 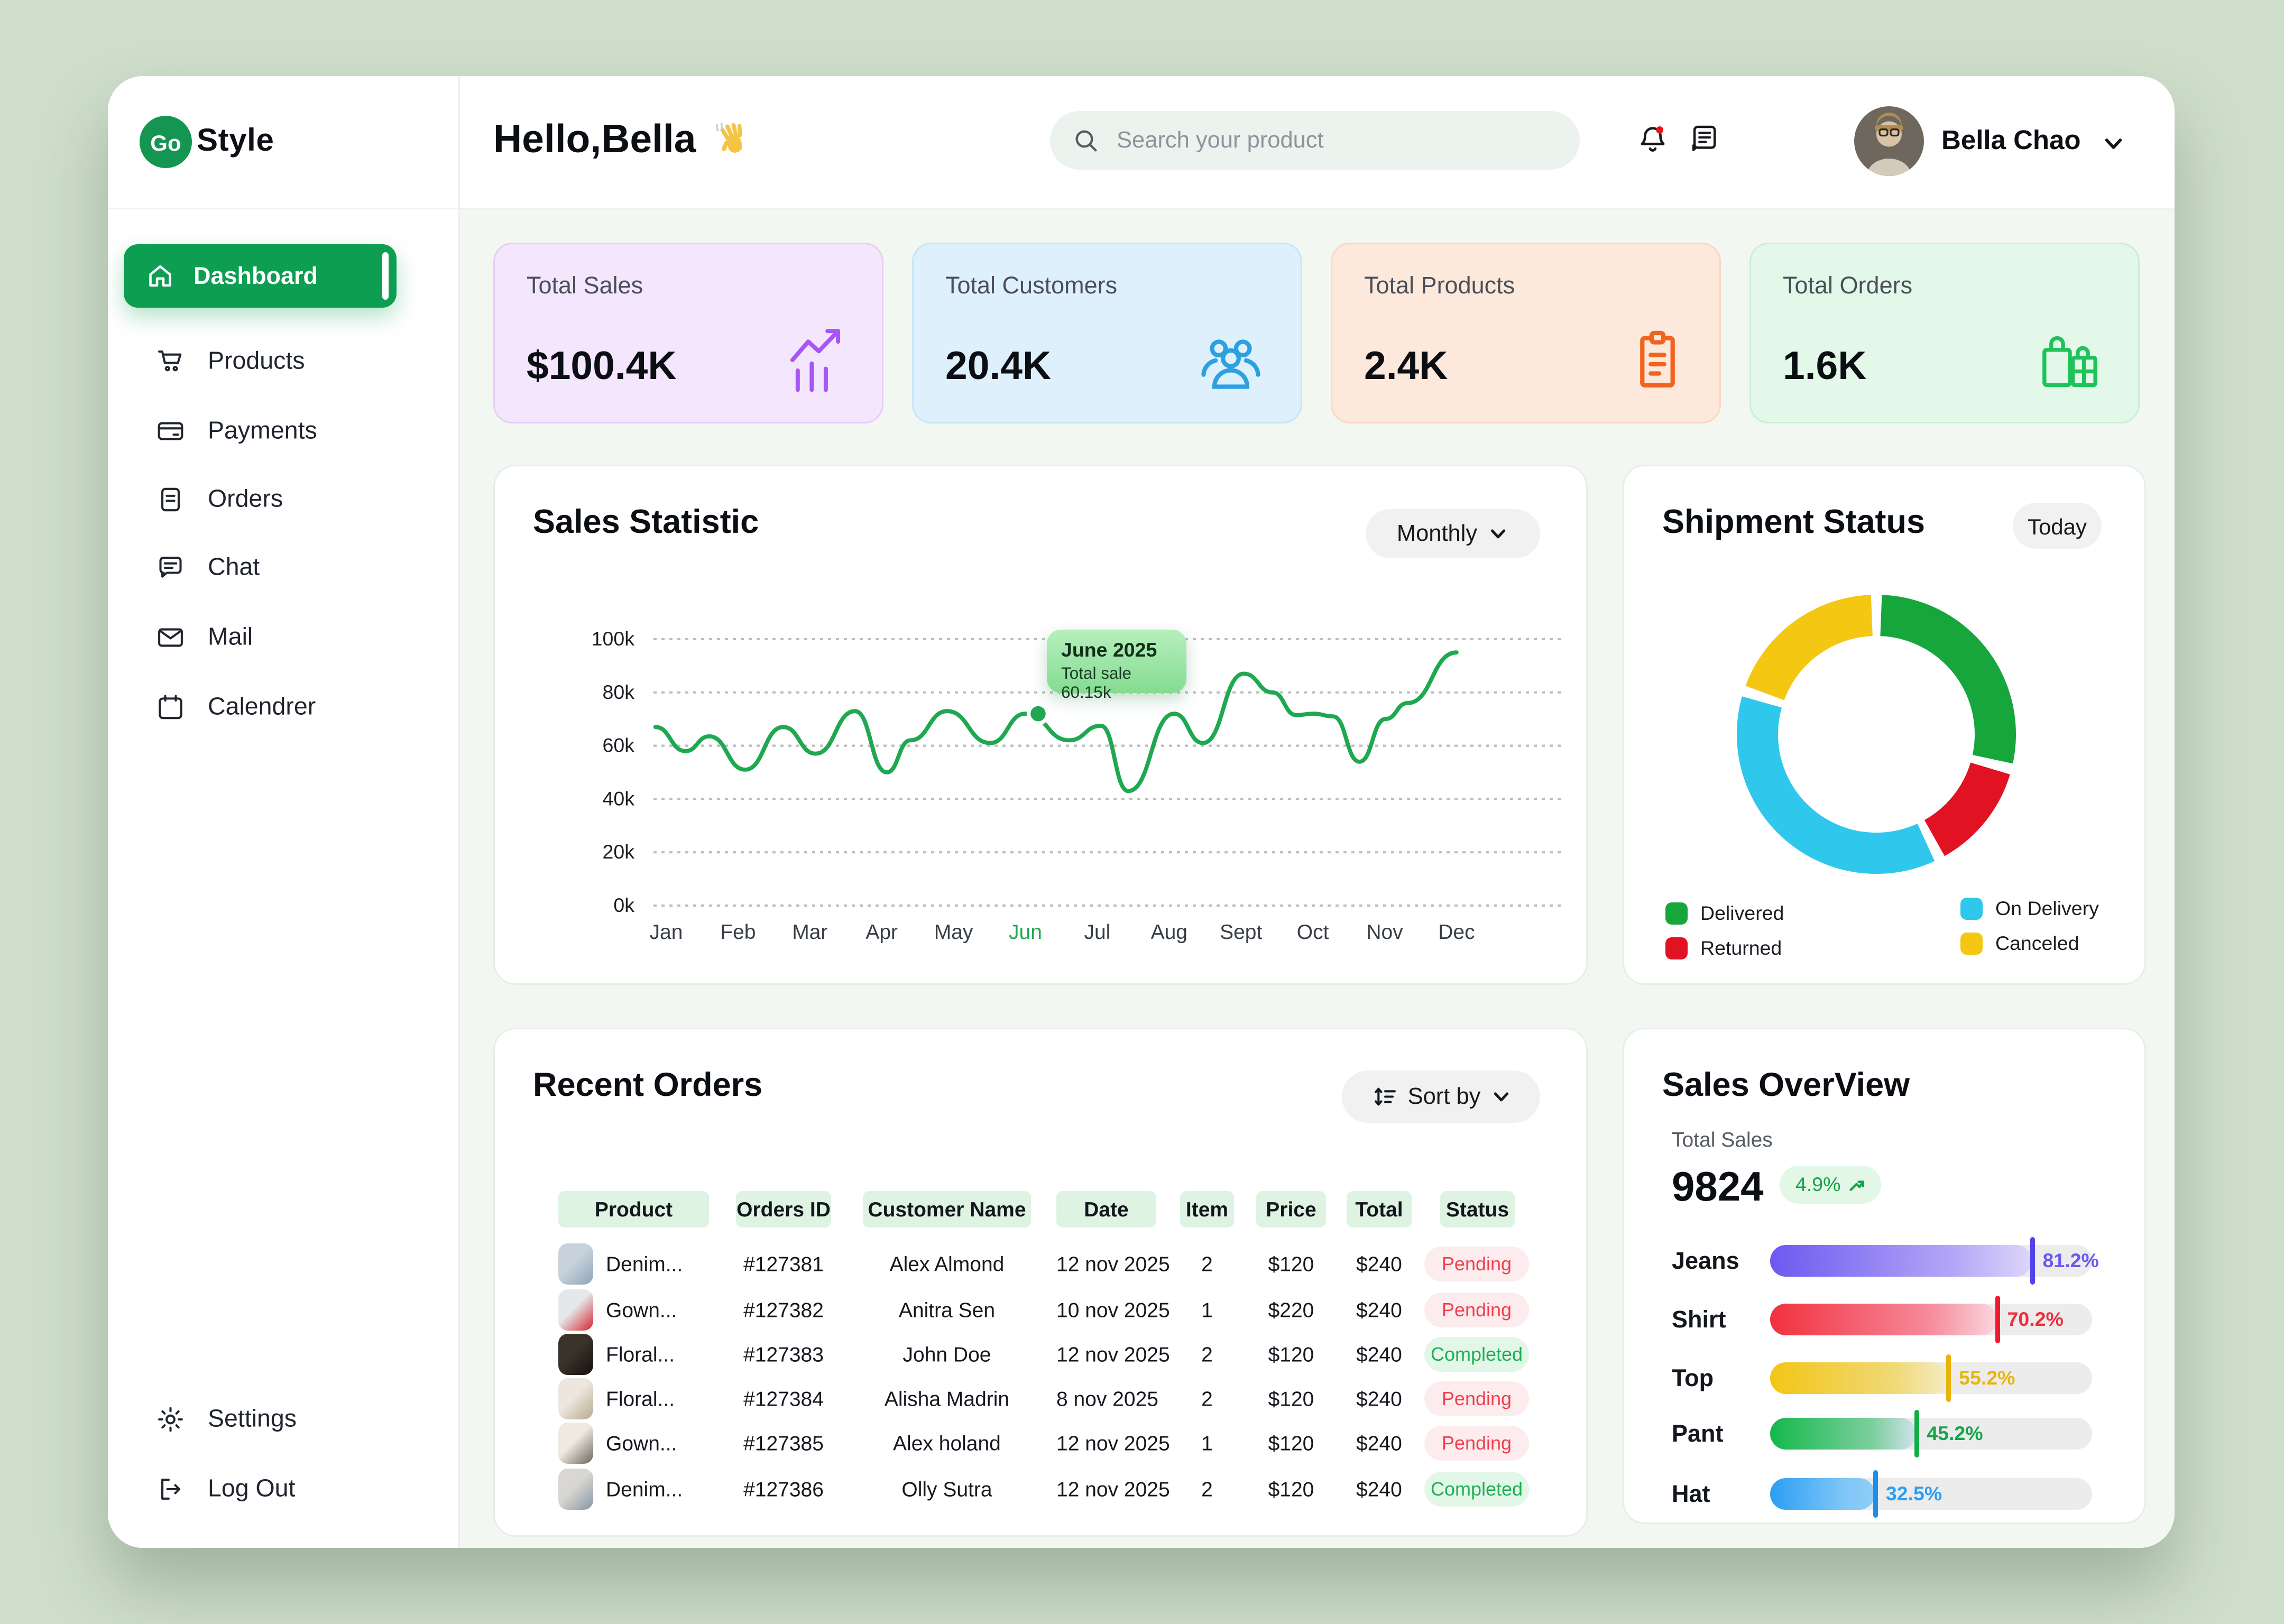 What do you see at coordinates (225, 1490) in the screenshot?
I see `sidebar-item-logout: Log Out` at bounding box center [225, 1490].